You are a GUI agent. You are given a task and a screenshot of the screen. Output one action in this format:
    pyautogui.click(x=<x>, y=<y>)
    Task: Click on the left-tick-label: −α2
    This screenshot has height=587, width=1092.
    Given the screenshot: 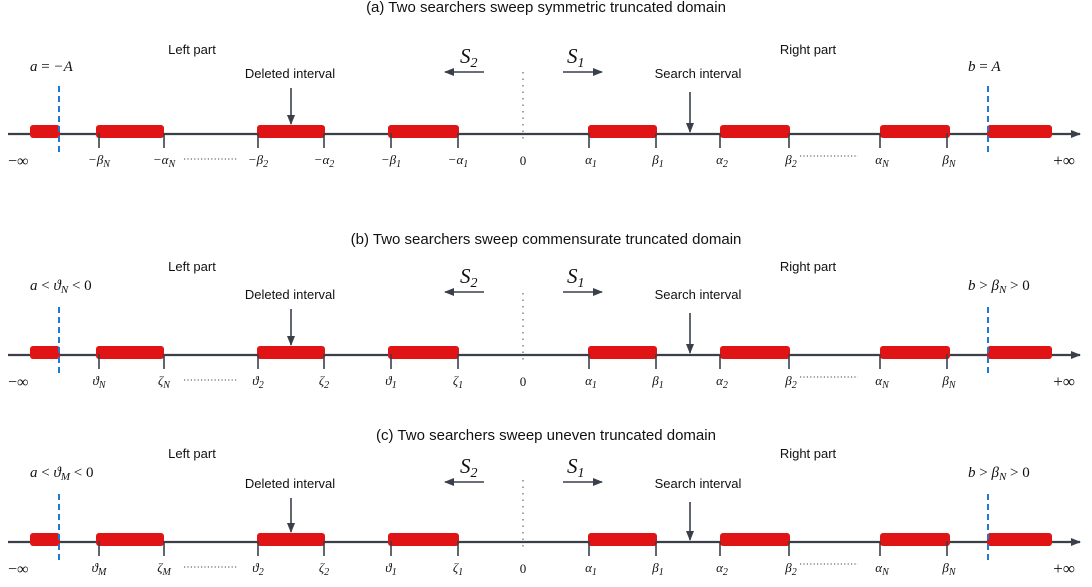 What is the action you would take?
    pyautogui.click(x=324, y=161)
    